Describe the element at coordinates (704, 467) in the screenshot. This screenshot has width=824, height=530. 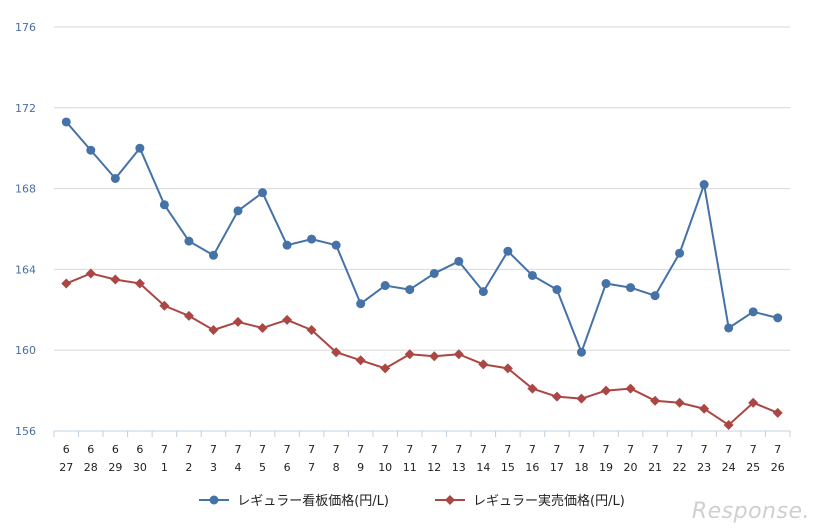
I see `x-tick-label-day: 23` at that location.